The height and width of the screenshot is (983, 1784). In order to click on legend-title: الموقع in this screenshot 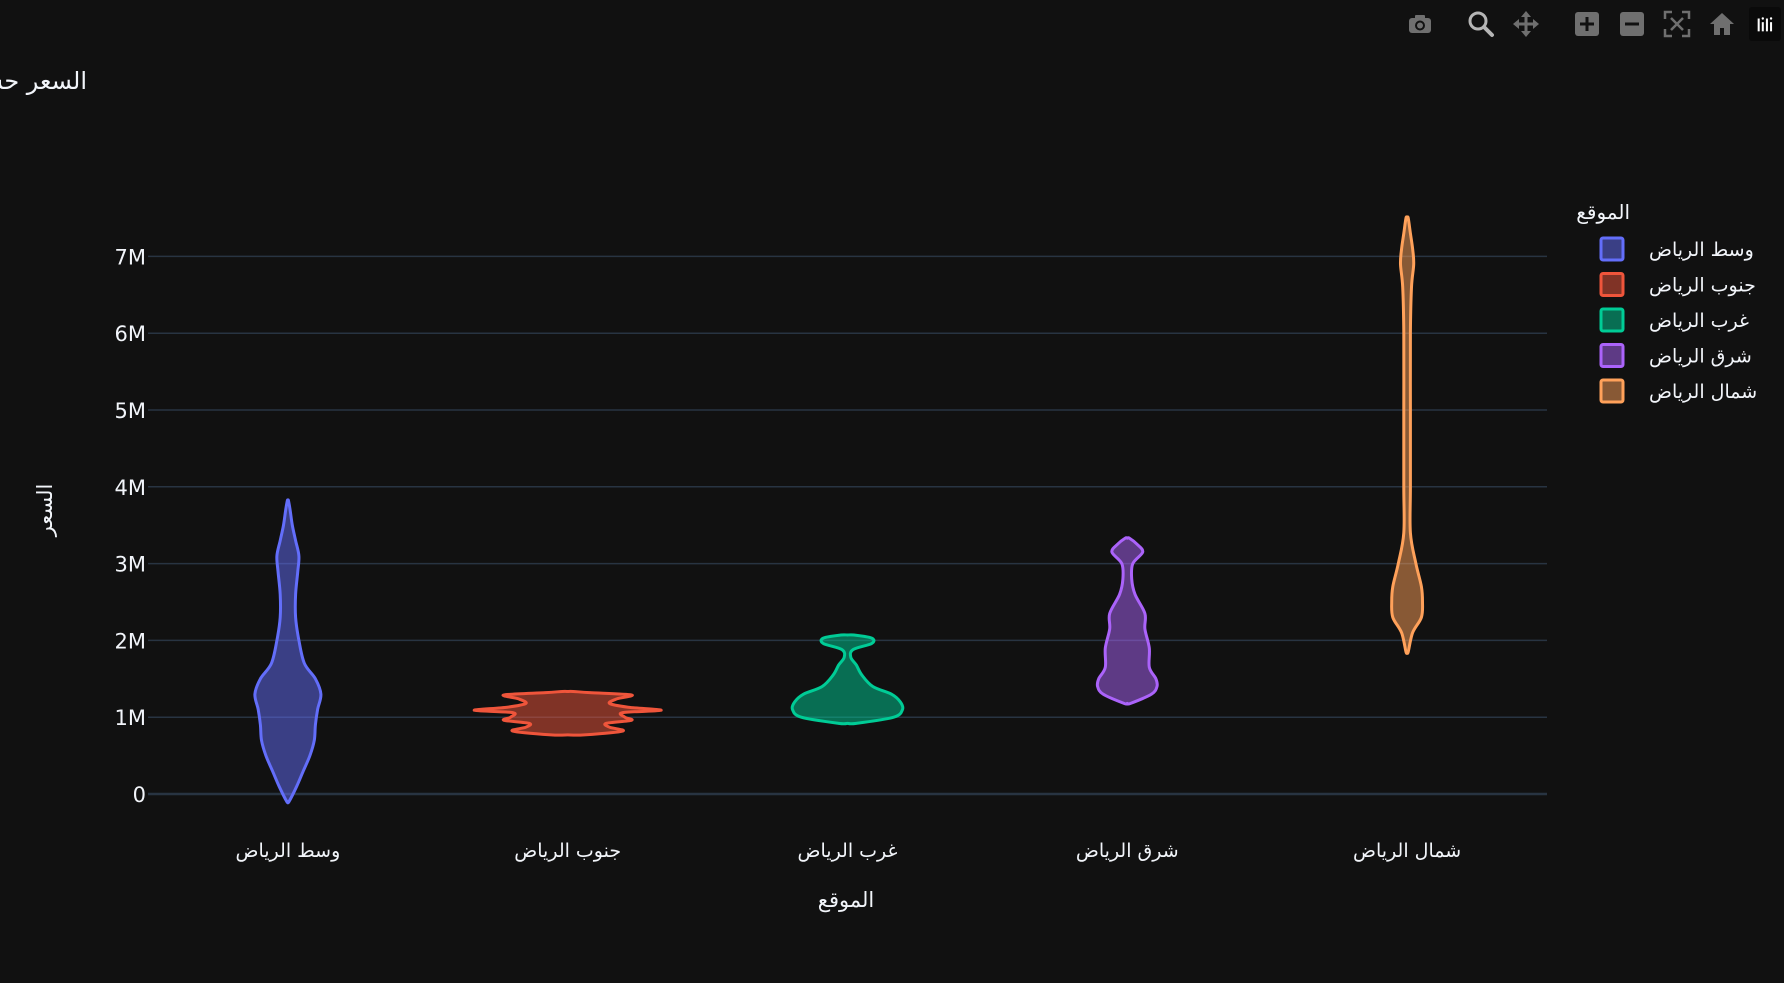, I will do `click(1603, 212)`.